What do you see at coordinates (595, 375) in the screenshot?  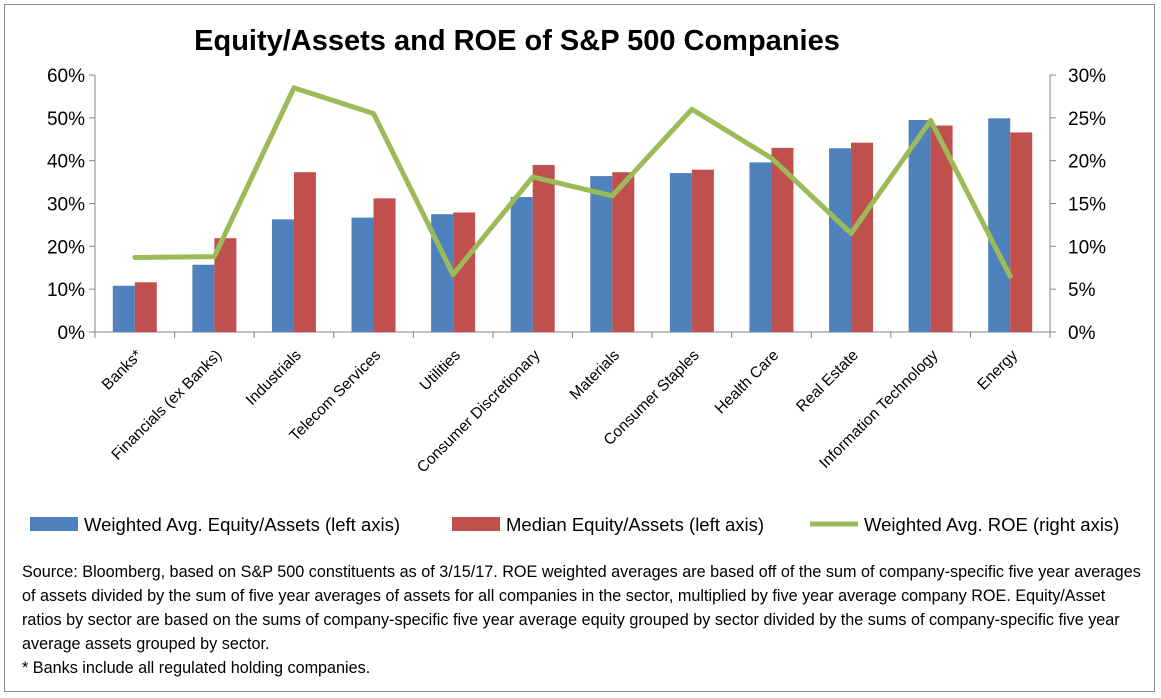 I see `category-label: Materials` at bounding box center [595, 375].